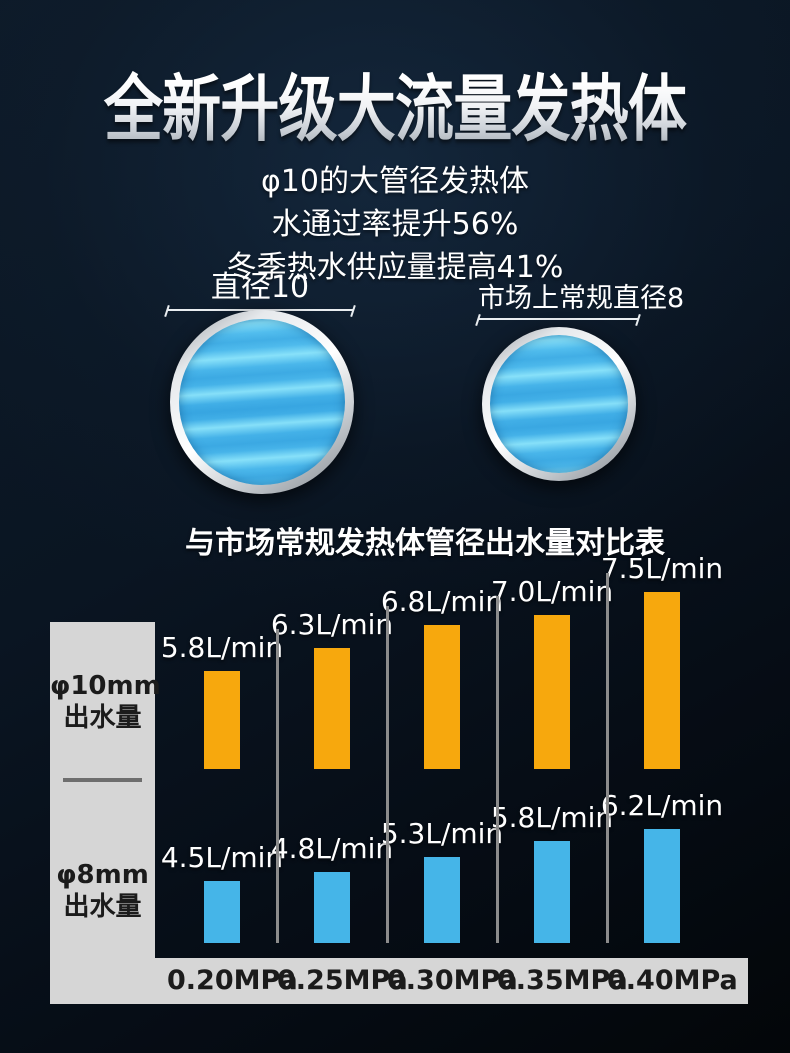 This screenshot has width=790, height=1053. What do you see at coordinates (552, 592) in the screenshot?
I see `bar-value-label: 7.0L/min` at bounding box center [552, 592].